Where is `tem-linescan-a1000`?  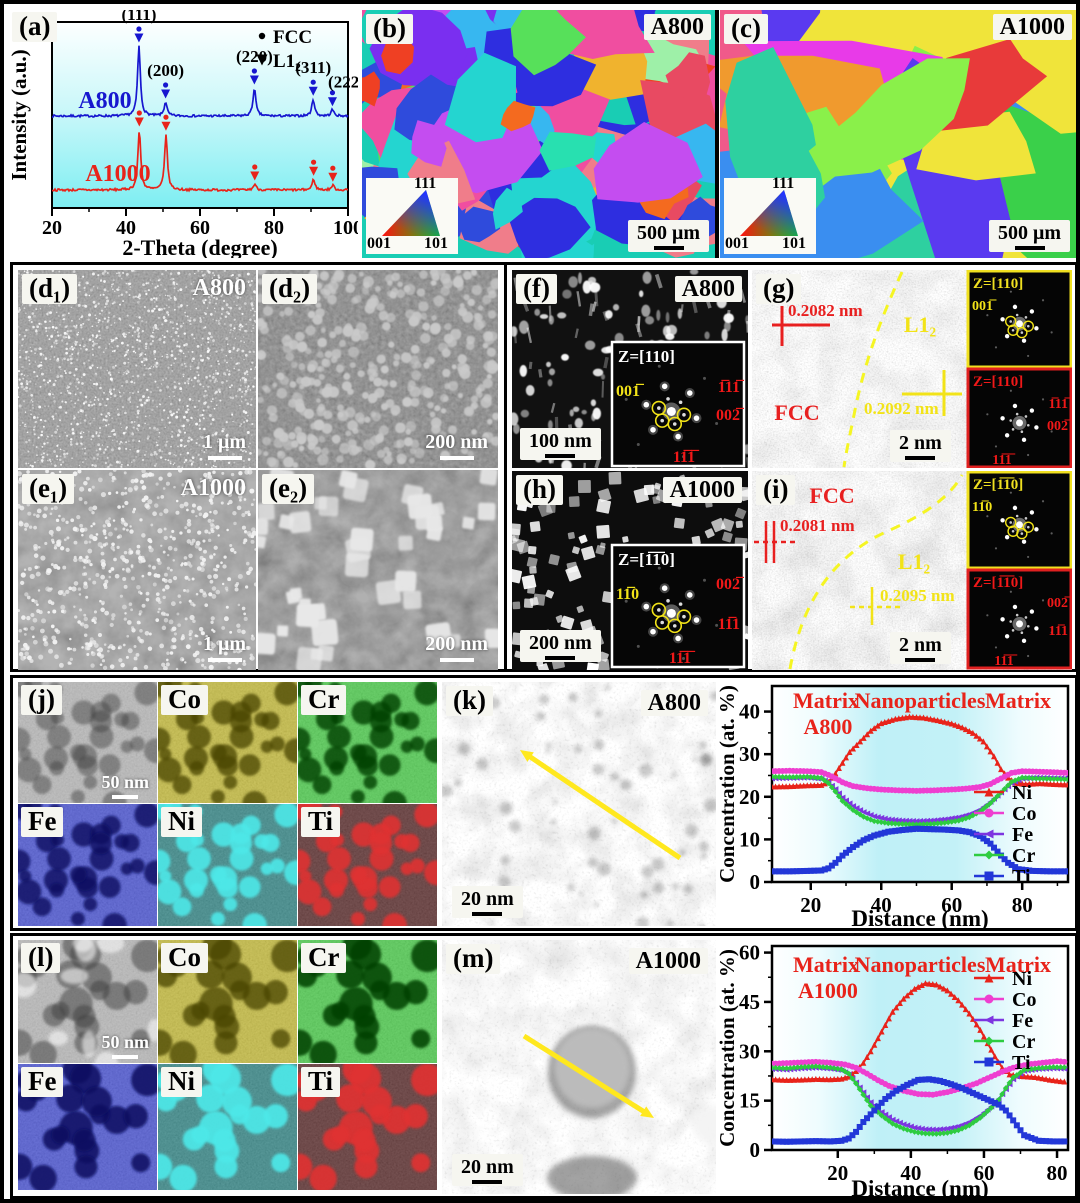
tem-linescan-a1000 is located at coordinates (579, 1067).